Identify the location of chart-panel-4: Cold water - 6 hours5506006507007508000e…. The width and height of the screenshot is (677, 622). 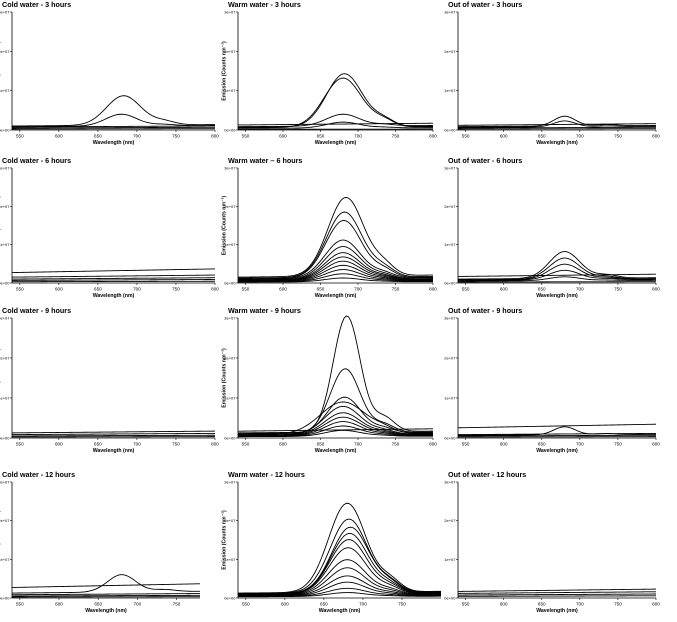
(109, 227).